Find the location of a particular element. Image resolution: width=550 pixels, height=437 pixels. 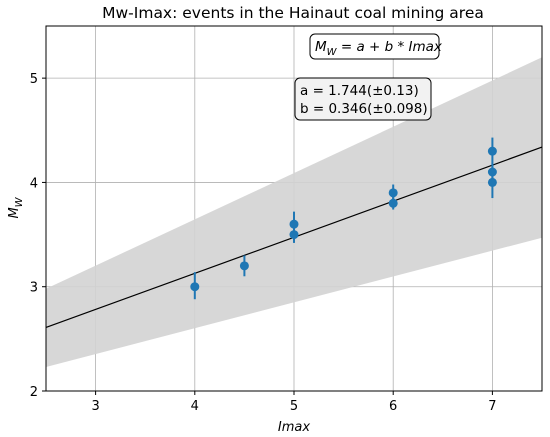

y-tick-label: 3 is located at coordinates (34, 288).